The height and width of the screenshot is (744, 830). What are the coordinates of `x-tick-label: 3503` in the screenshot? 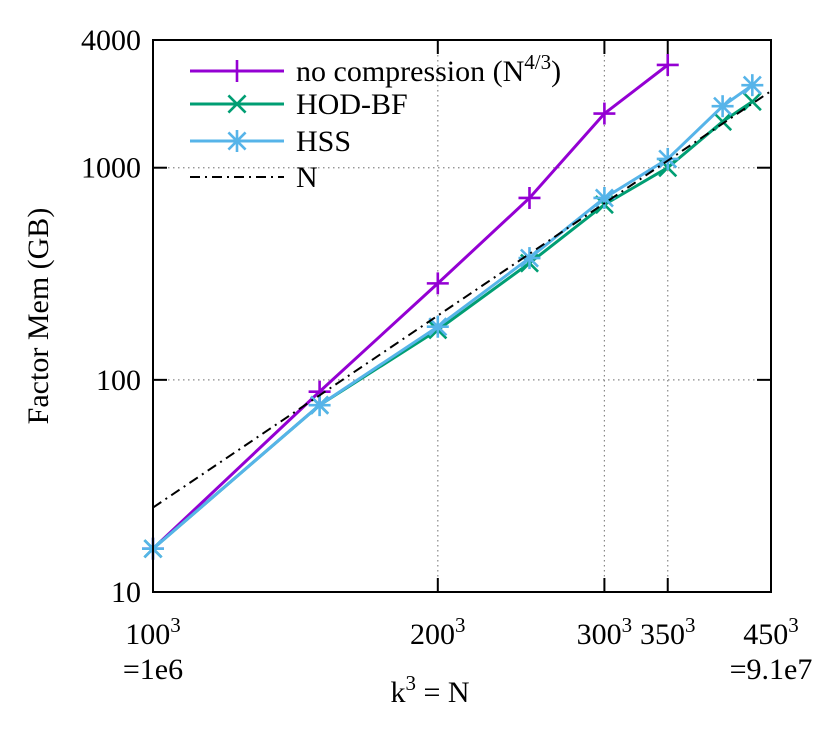 It's located at (668, 632).